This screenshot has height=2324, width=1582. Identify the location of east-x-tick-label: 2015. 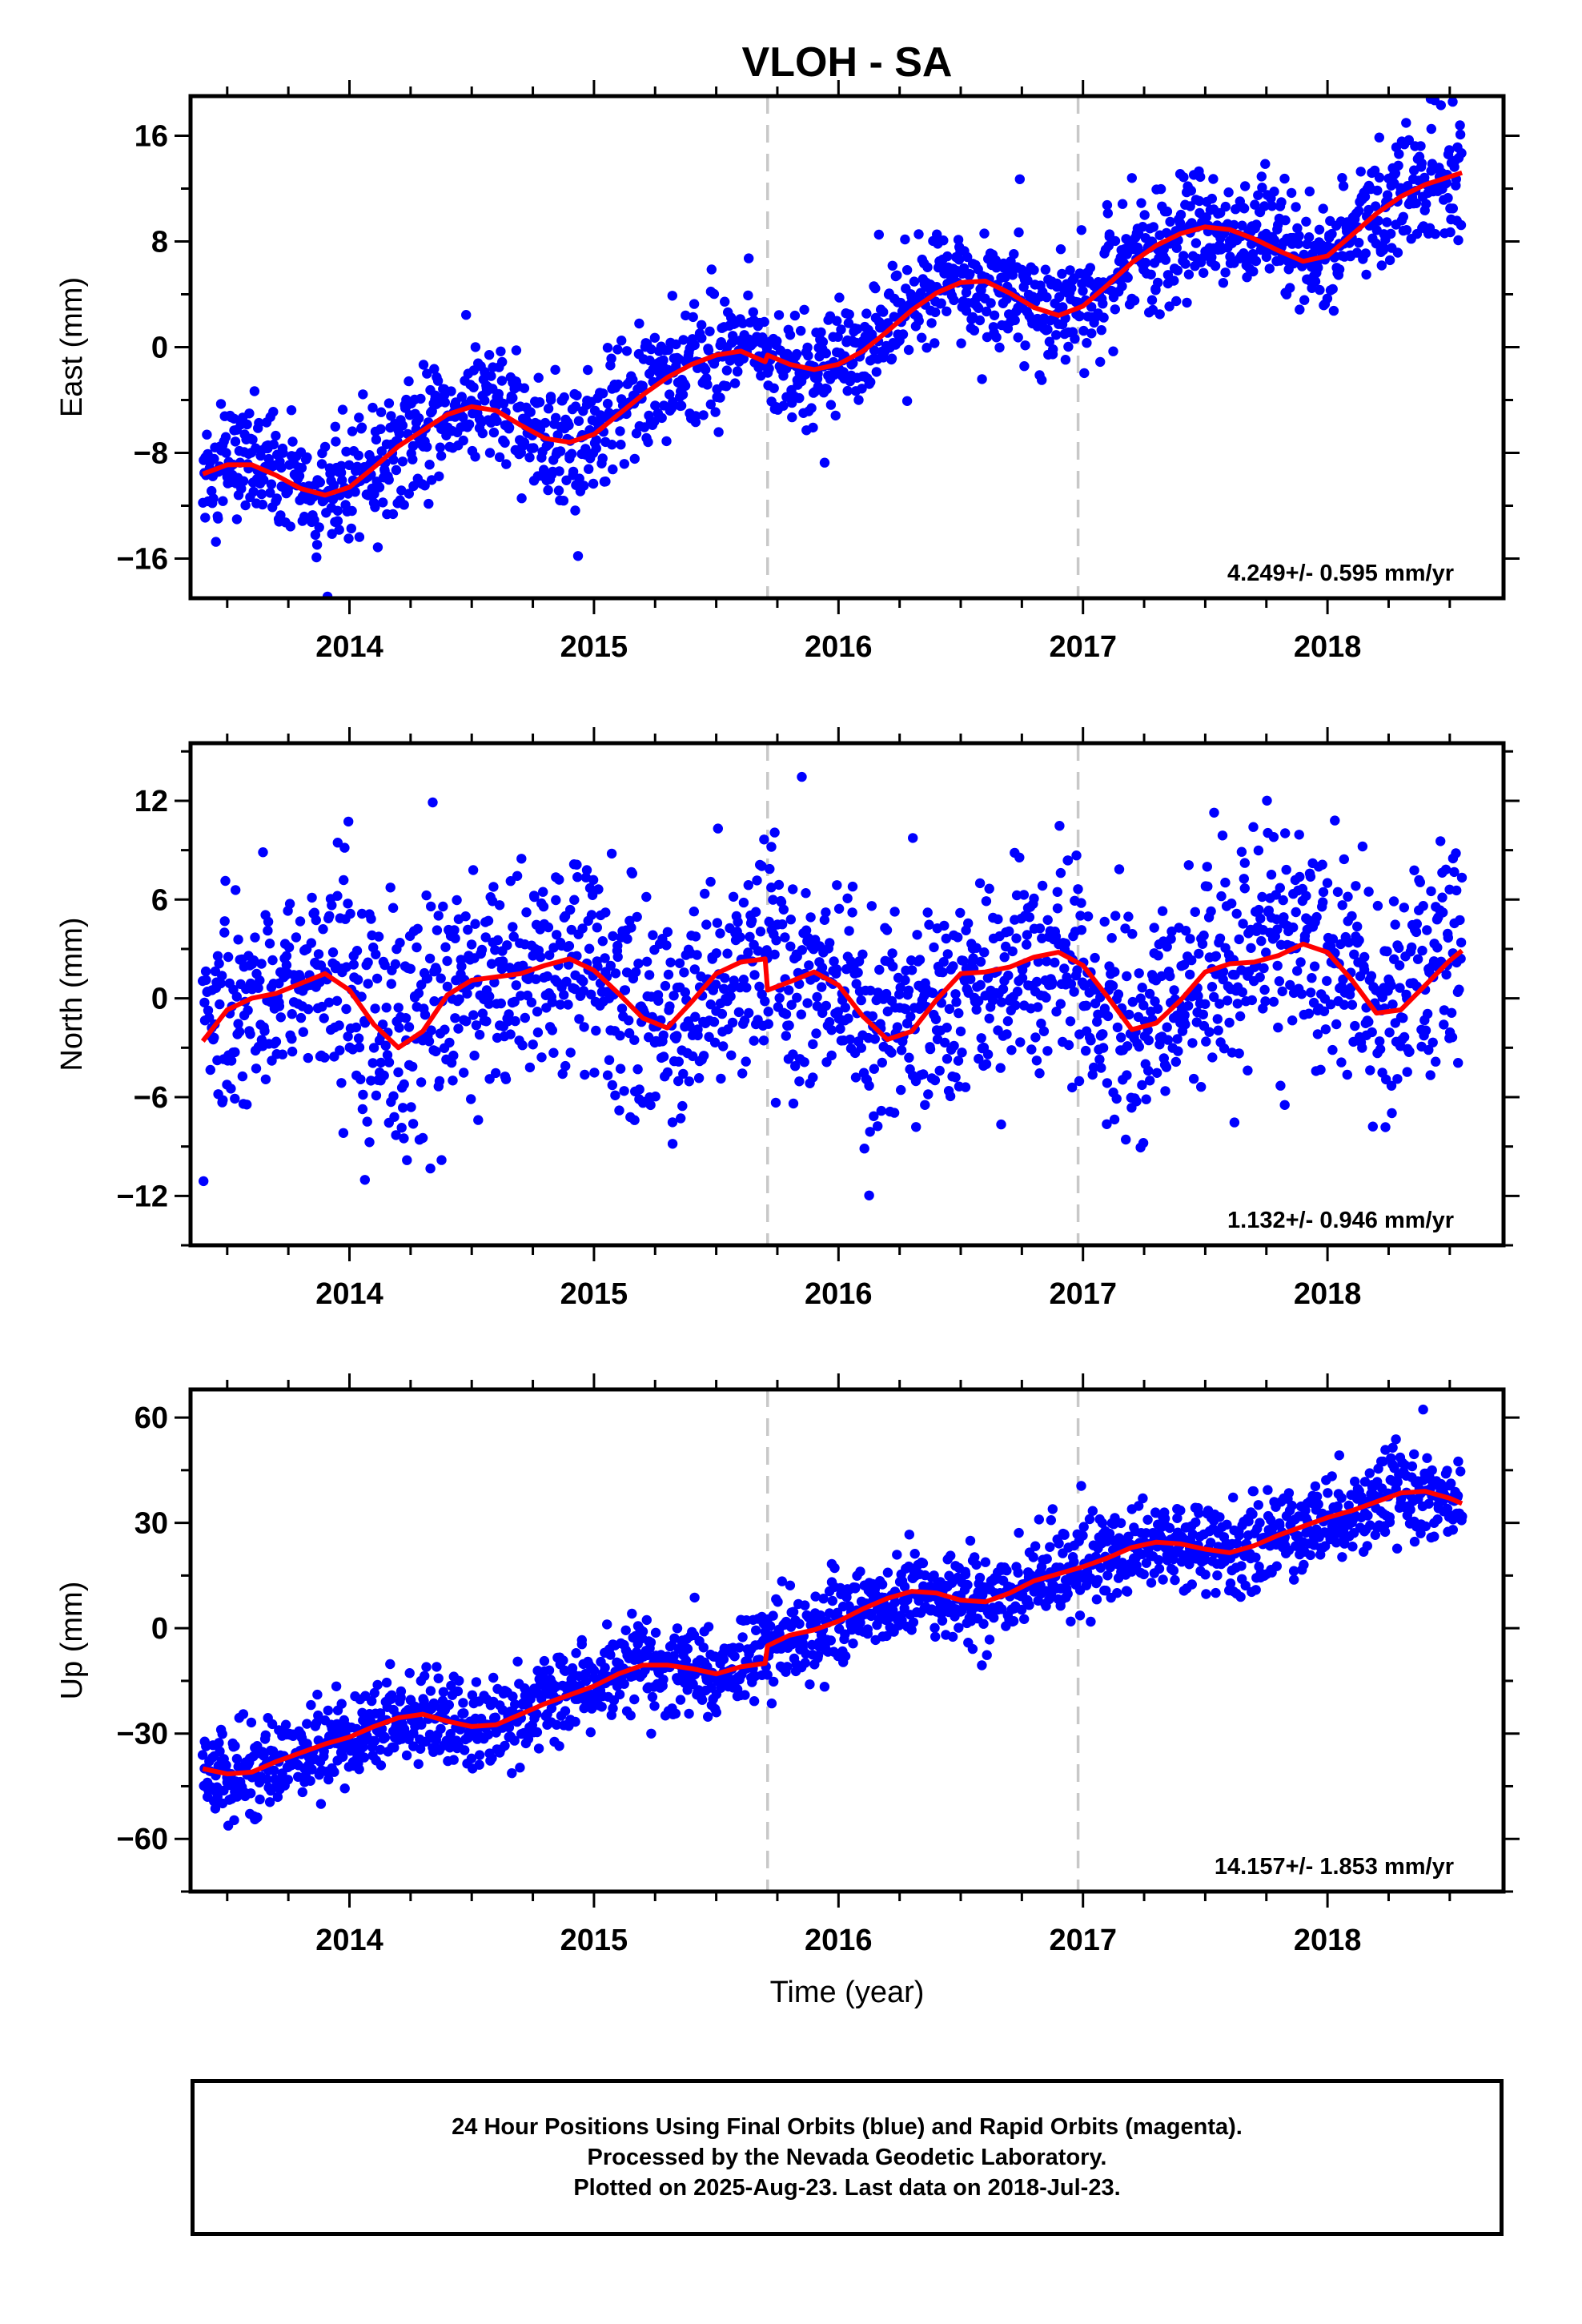
(594, 647).